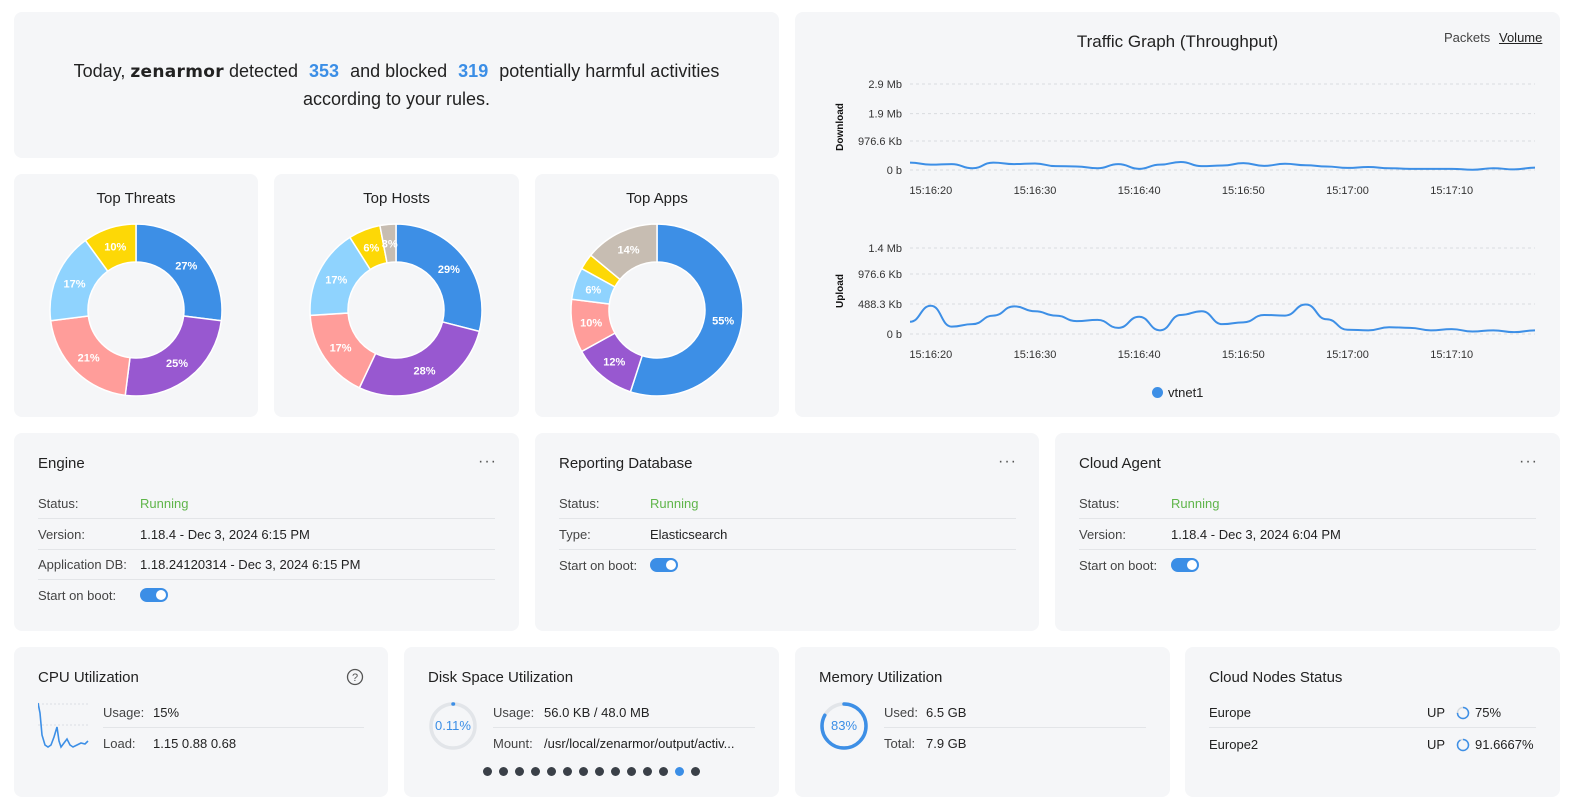  I want to click on summary-prefix: Today,, so click(99, 71).